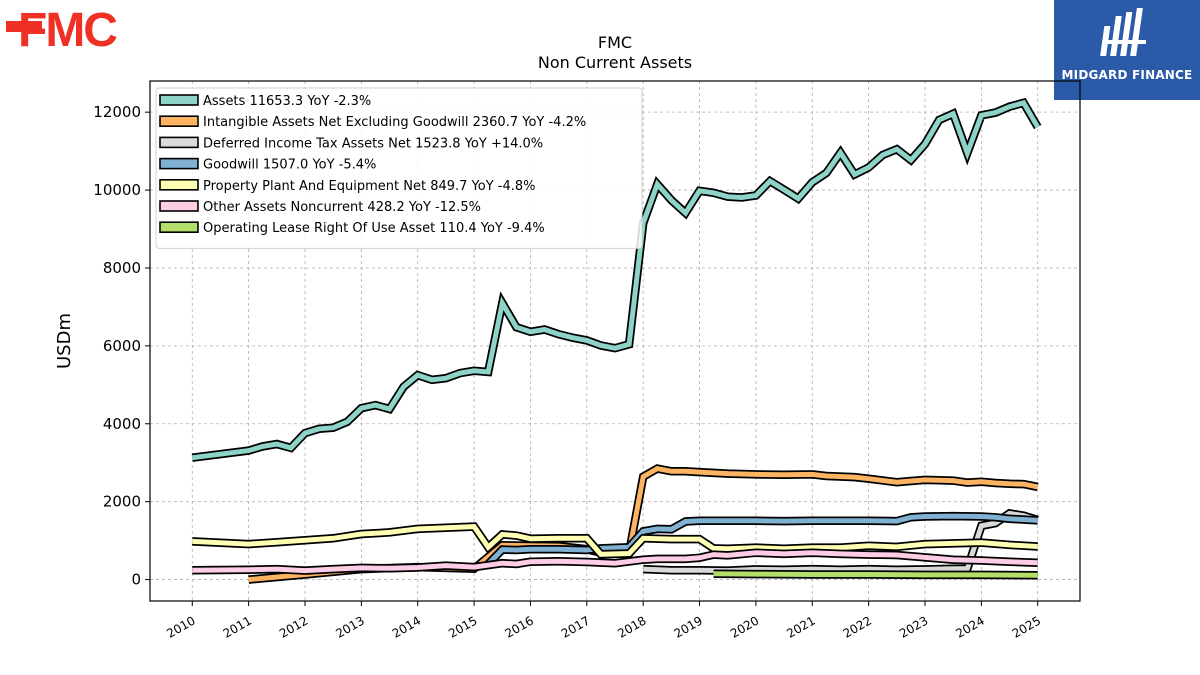 The width and height of the screenshot is (1200, 675). Describe the element at coordinates (342, 207) in the screenshot. I see `legend-label: Other Assets Noncurrent 428.2 YoY -12.5%` at that location.